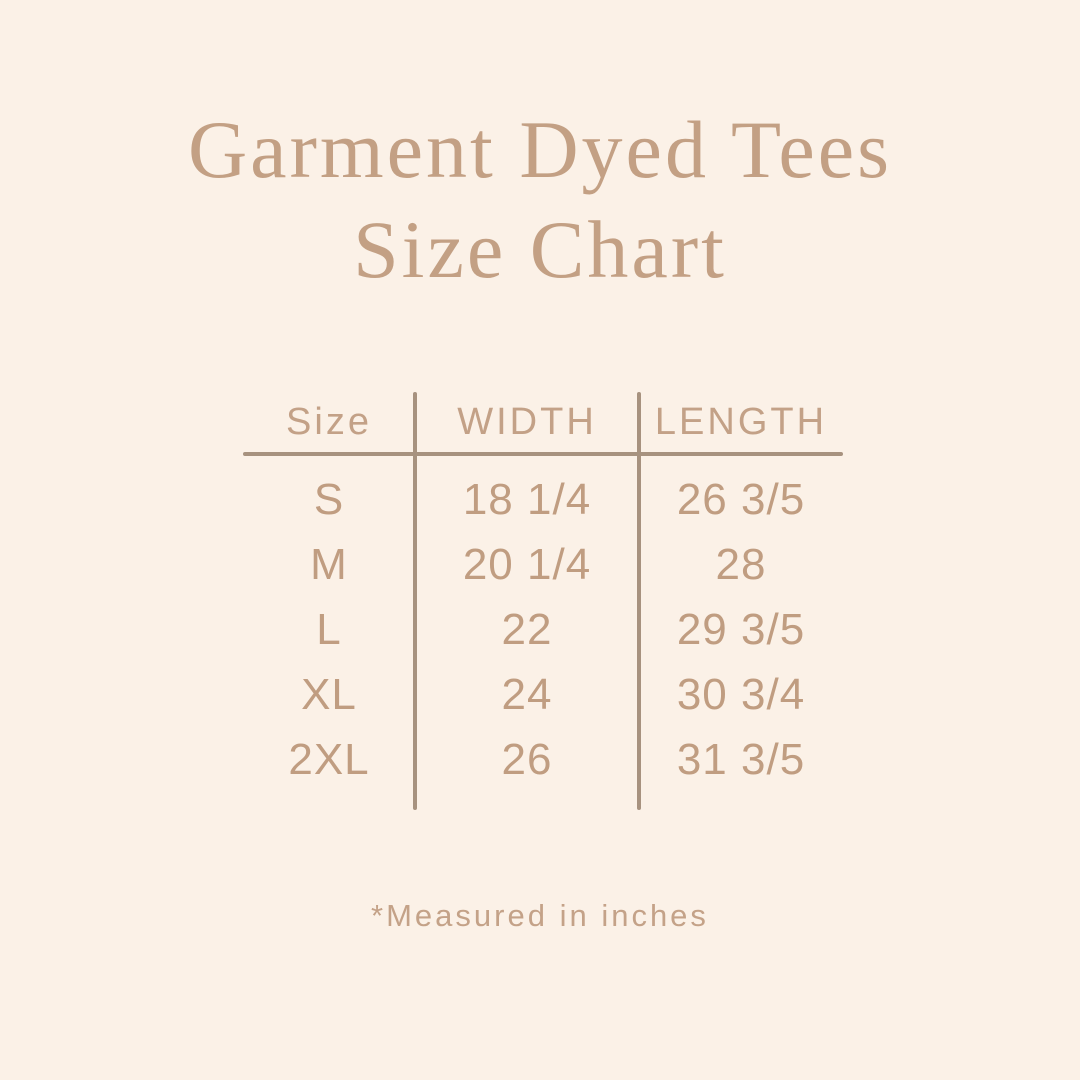 The width and height of the screenshot is (1080, 1080). What do you see at coordinates (741, 759) in the screenshot?
I see `table-cell-length-2xl: 31 3/5` at bounding box center [741, 759].